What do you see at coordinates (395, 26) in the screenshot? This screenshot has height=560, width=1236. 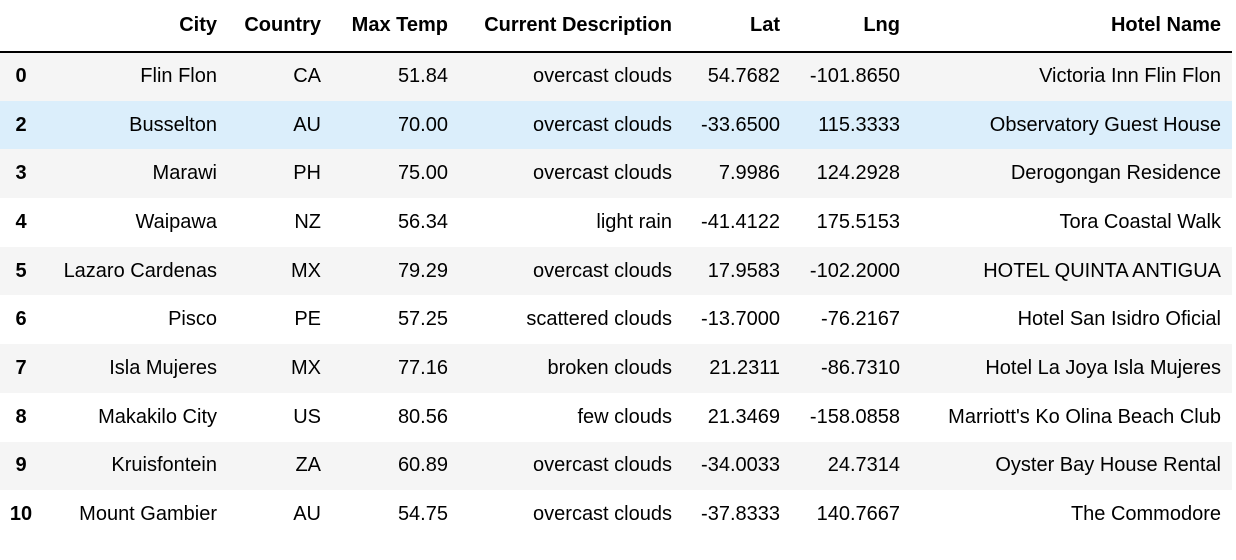 I see `column-header-max-temp: Max Temp` at bounding box center [395, 26].